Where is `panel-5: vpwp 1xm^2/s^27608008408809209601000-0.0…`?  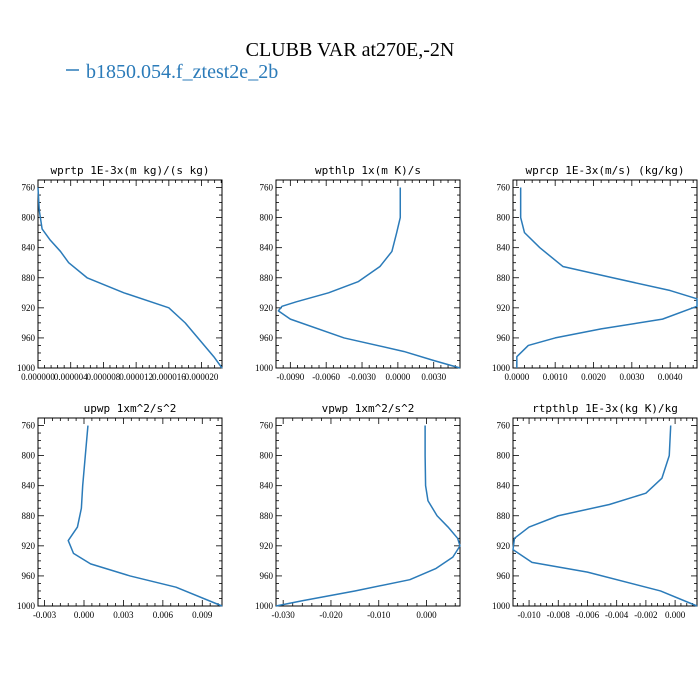 panel-5: vpwp 1xm^2/s^27608008408809209601000-0.0… is located at coordinates (358, 511).